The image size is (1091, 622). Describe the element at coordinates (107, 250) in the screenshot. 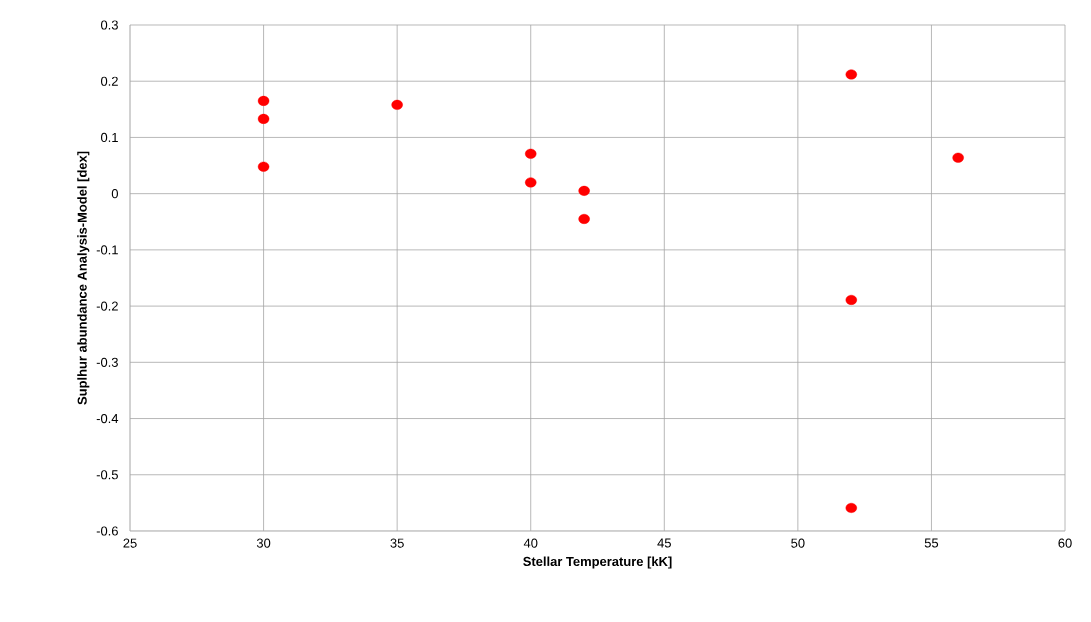

I see `y-tick-label: -0.1` at that location.